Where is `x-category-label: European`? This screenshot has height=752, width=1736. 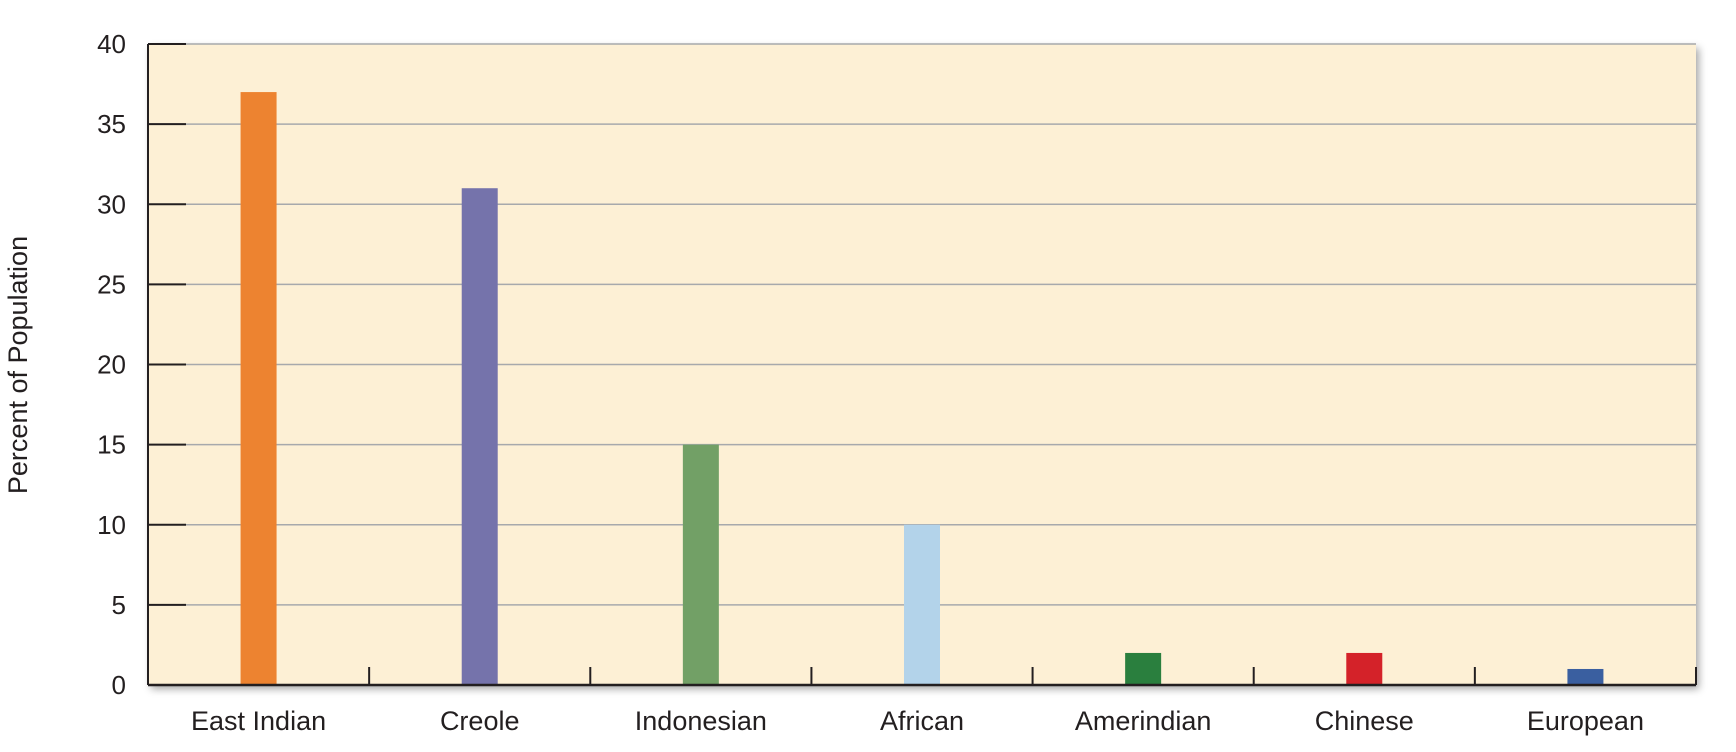
x-category-label: European is located at coordinates (1585, 721).